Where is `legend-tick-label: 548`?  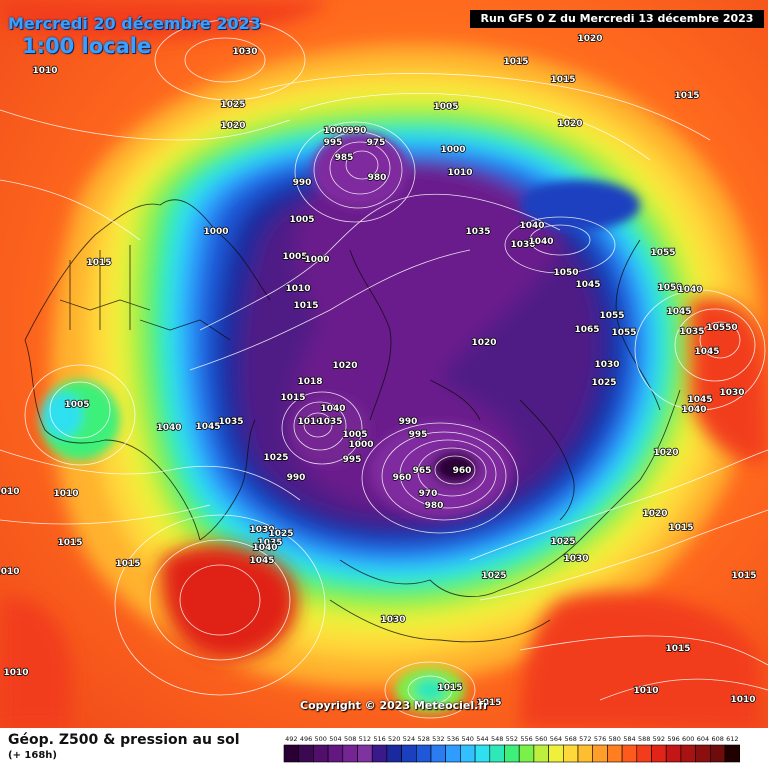 legend-tick-label: 548 is located at coordinates (497, 739).